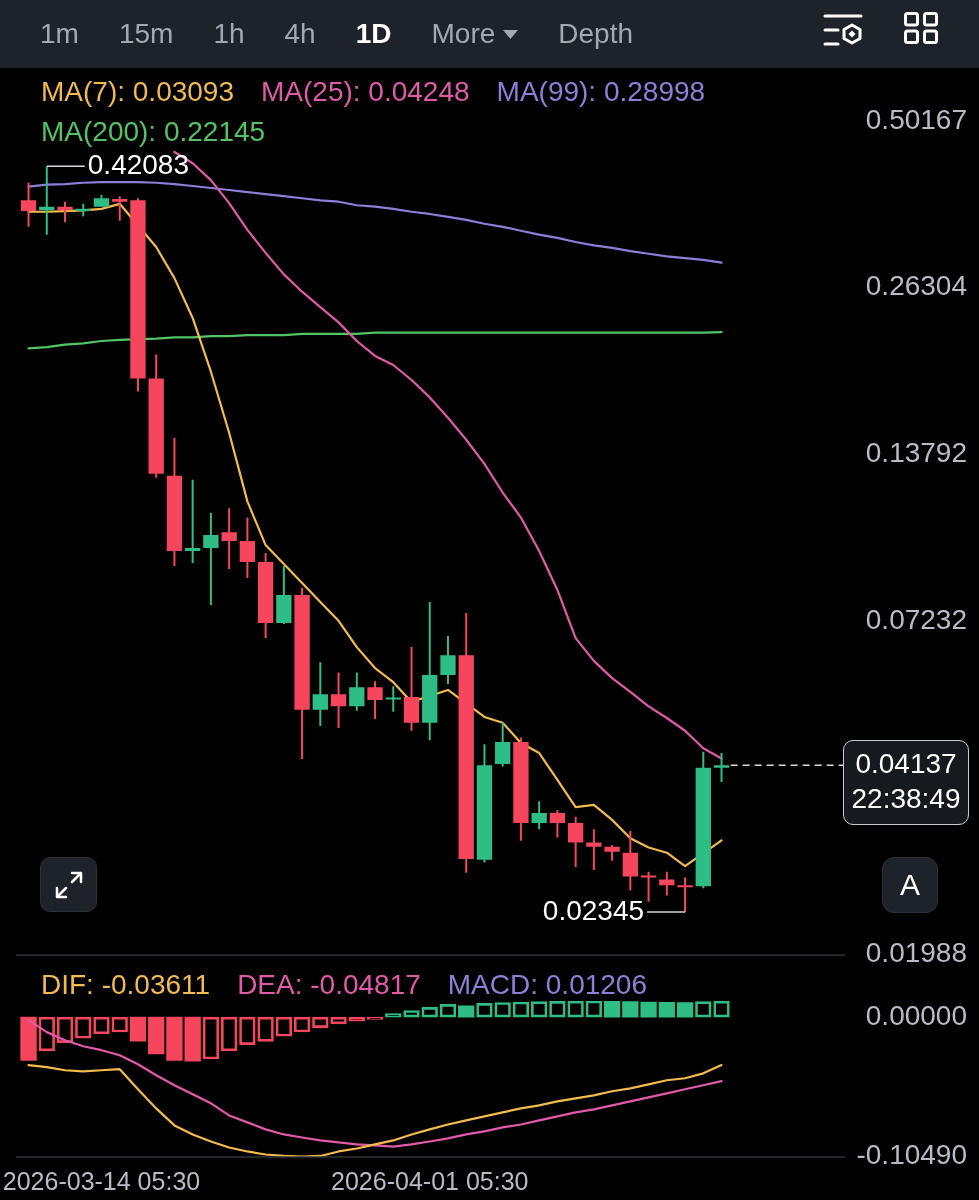 The image size is (979, 1200). What do you see at coordinates (916, 619) in the screenshot?
I see `y-tick-label: 0.07232` at bounding box center [916, 619].